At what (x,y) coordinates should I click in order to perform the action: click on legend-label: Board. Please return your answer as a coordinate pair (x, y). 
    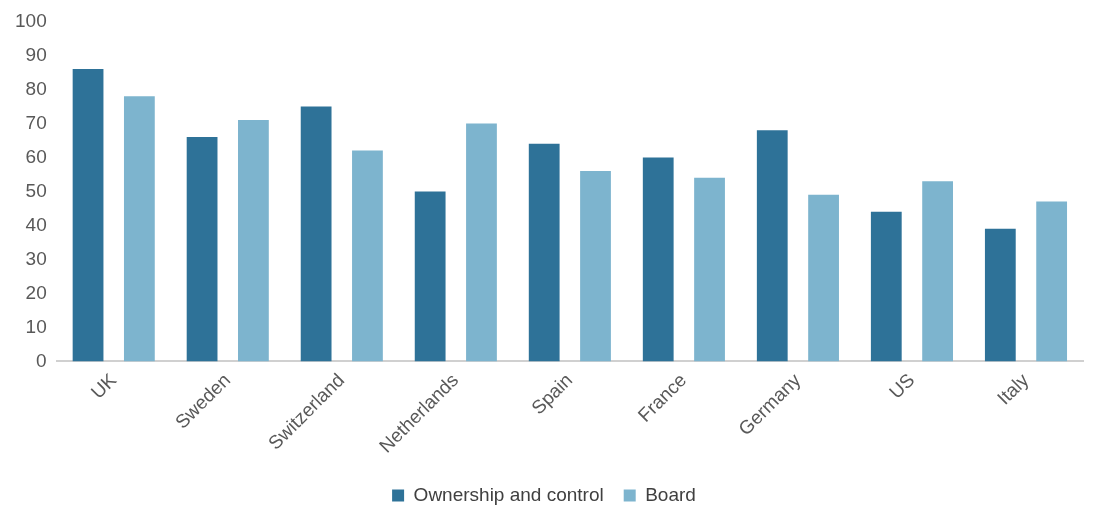
    Looking at the image, I should click on (670, 494).